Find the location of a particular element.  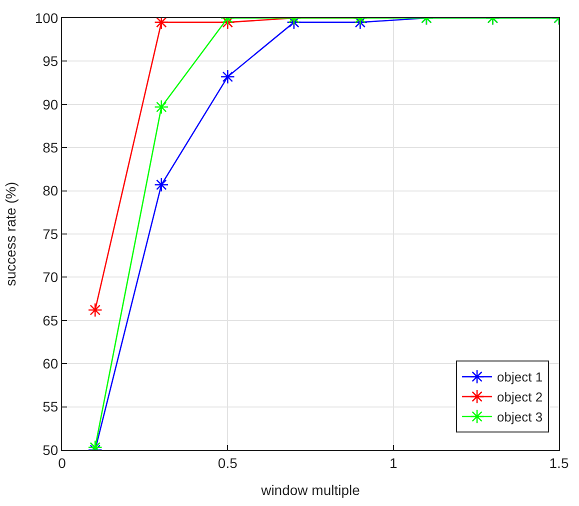

y-tick-label: 70 is located at coordinates (50, 277).